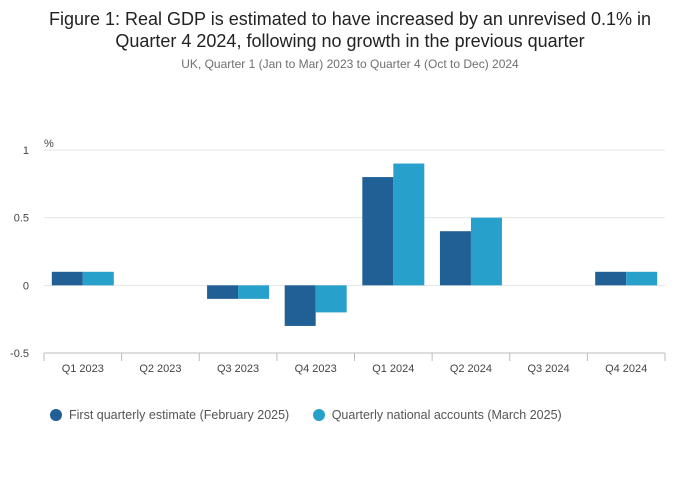 The width and height of the screenshot is (700, 502). Describe the element at coordinates (548, 369) in the screenshot. I see `x-tick-label: Q3 2024` at that location.